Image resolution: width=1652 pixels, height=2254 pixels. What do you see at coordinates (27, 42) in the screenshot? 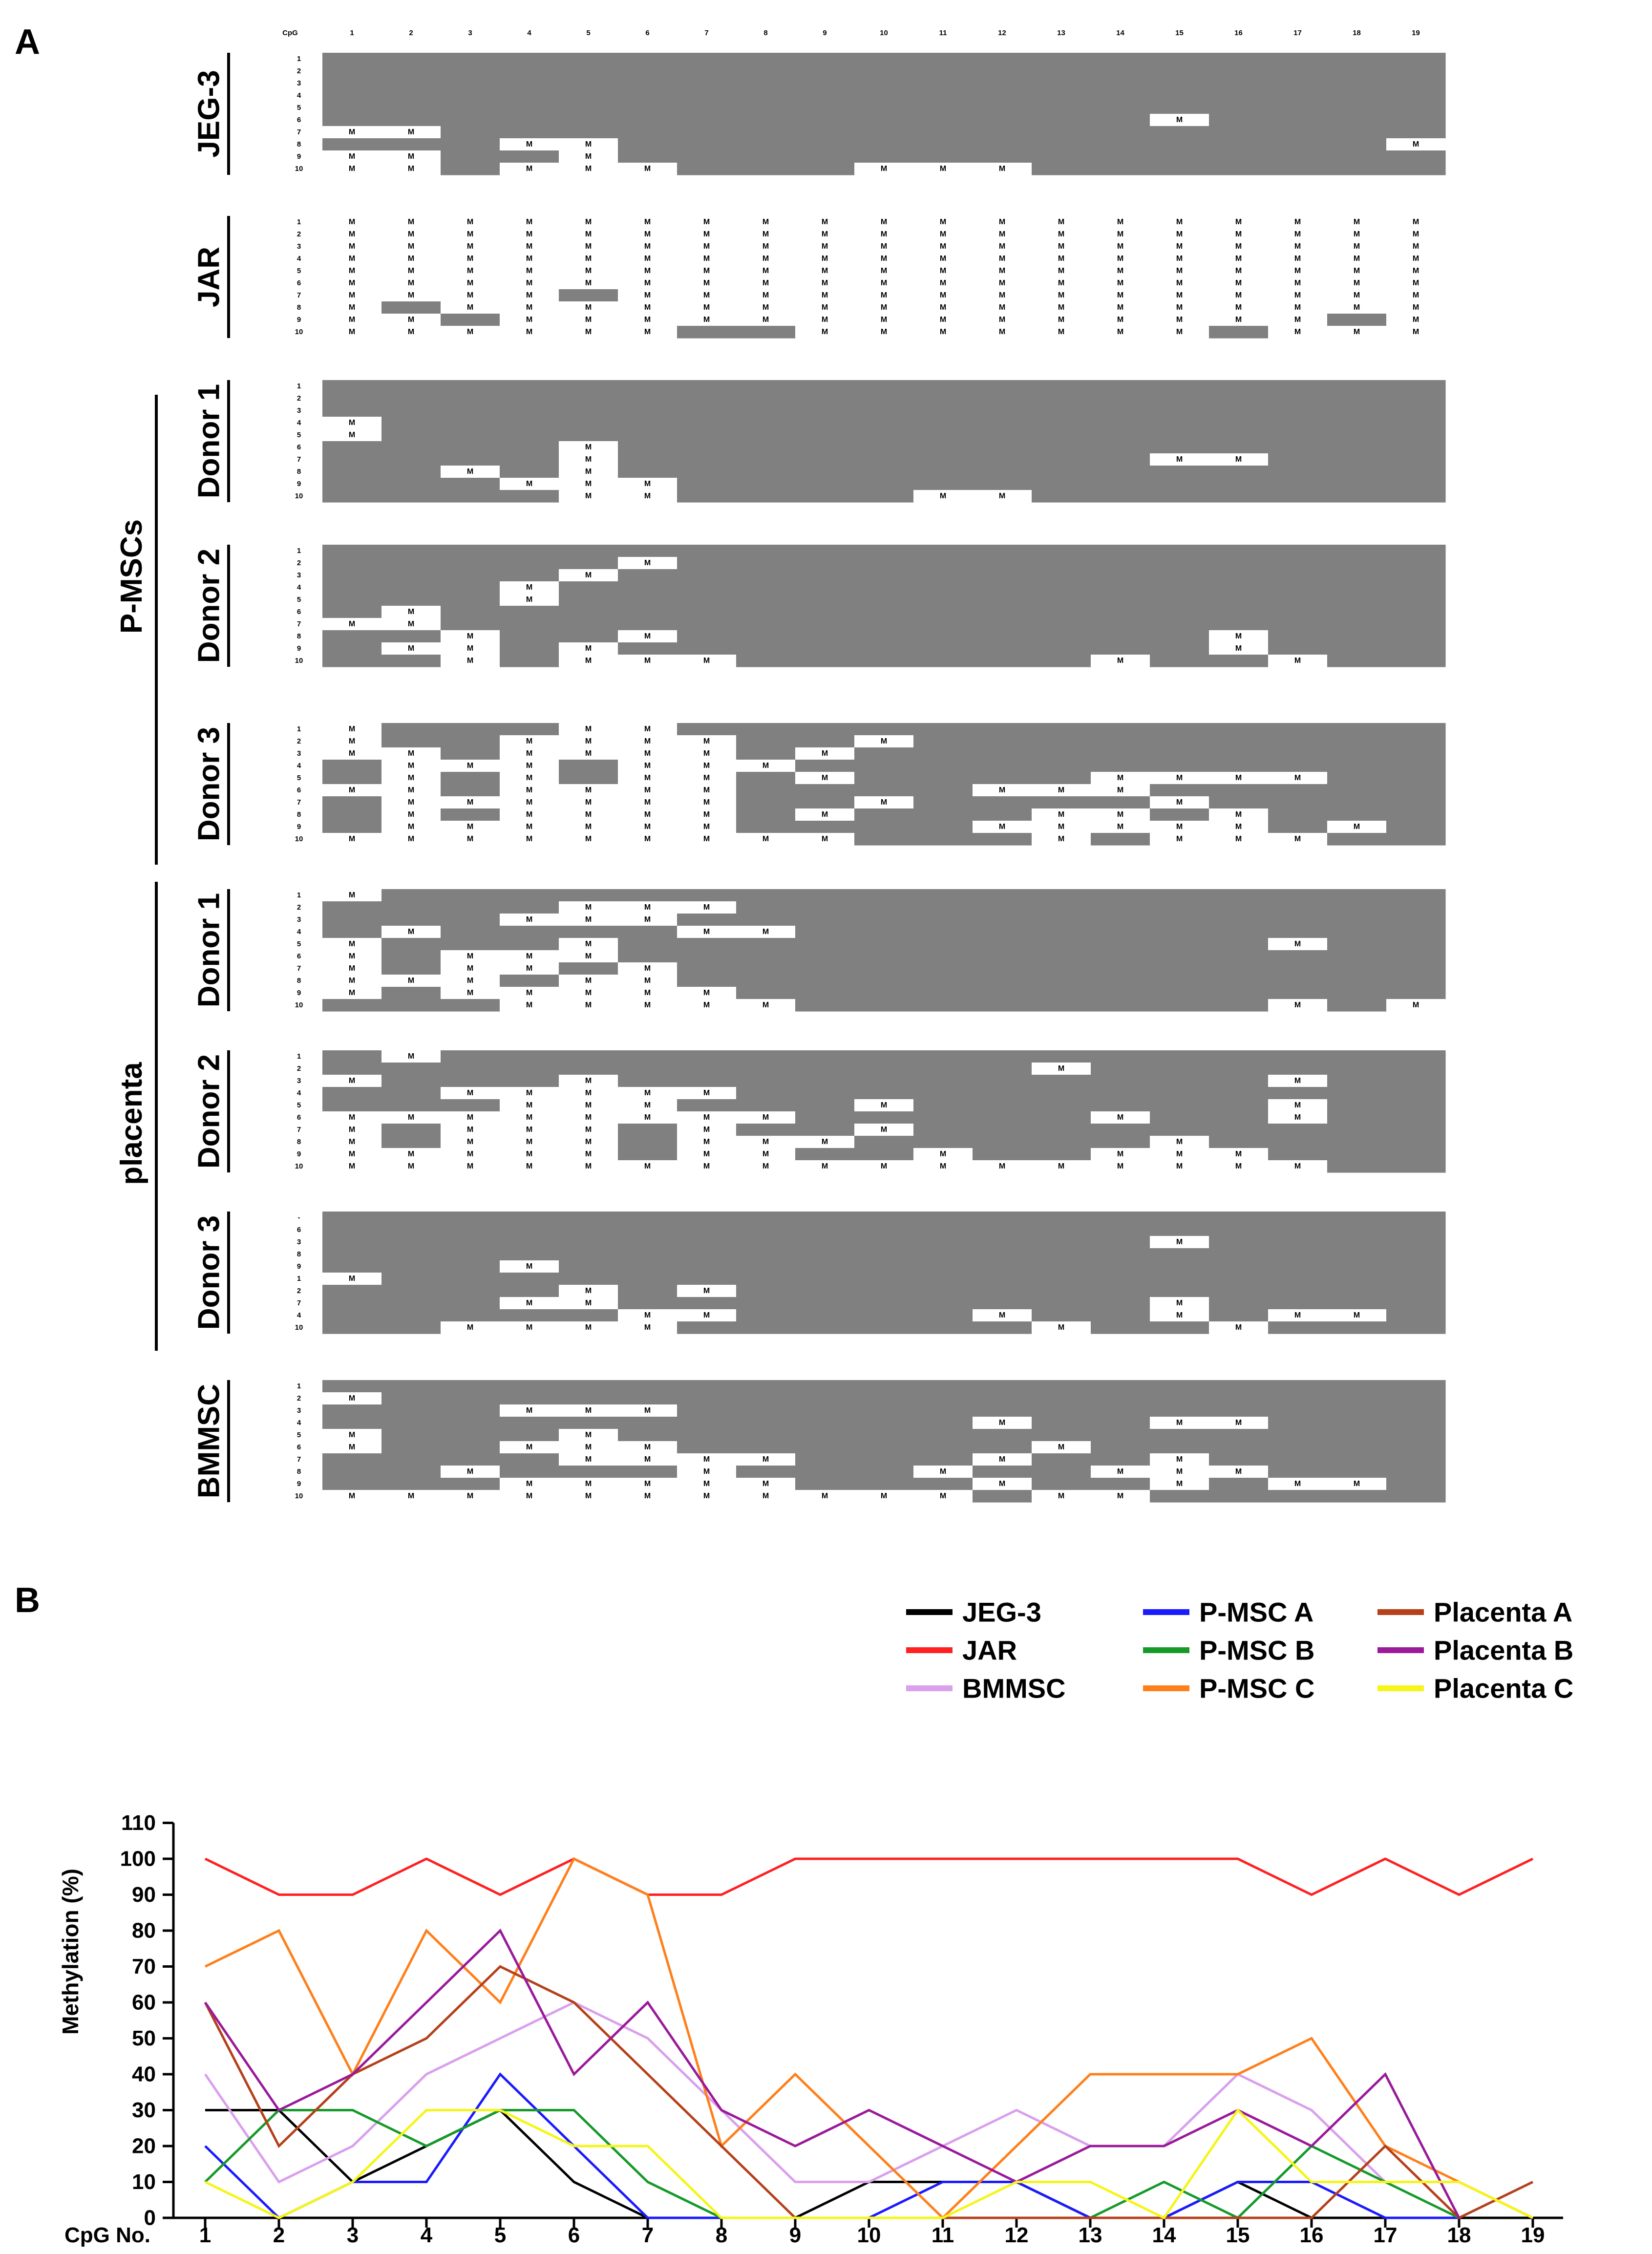
I see `panel-a-letter: A` at bounding box center [27, 42].